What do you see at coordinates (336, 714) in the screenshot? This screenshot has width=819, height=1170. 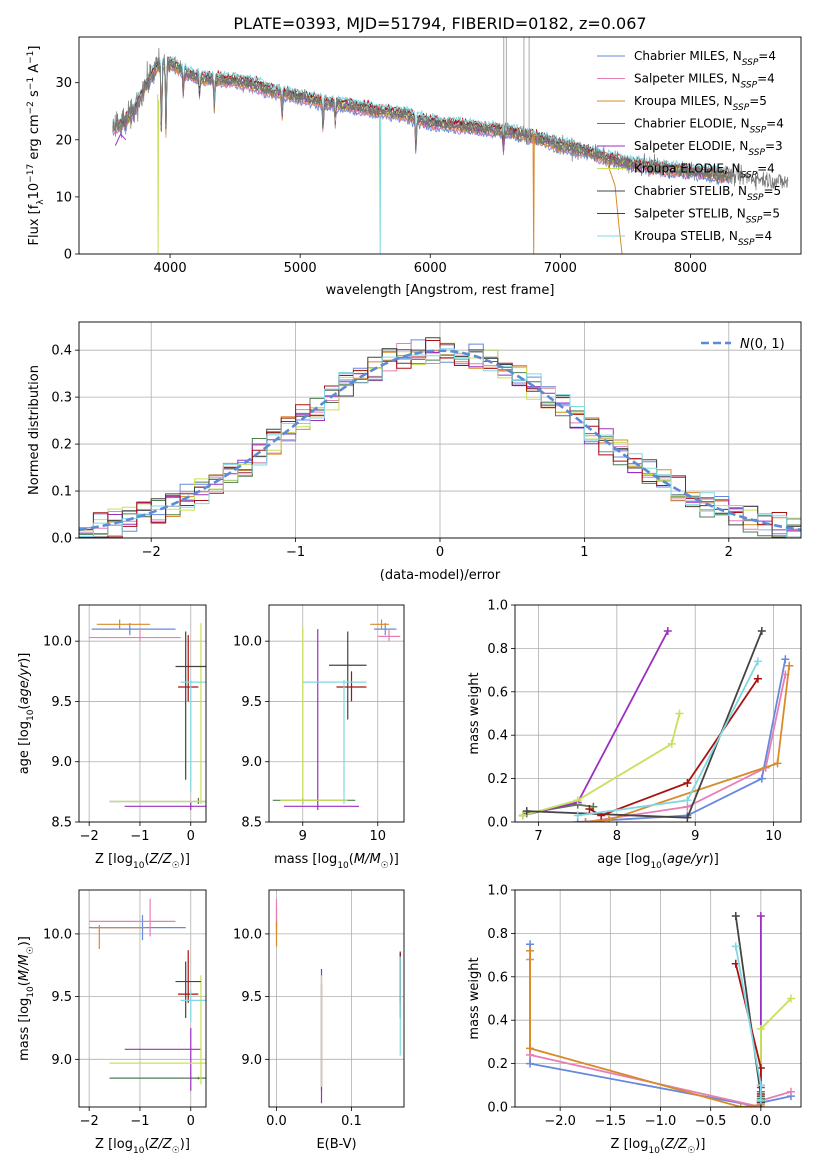 I see `age-vs-mass-marks` at bounding box center [336, 714].